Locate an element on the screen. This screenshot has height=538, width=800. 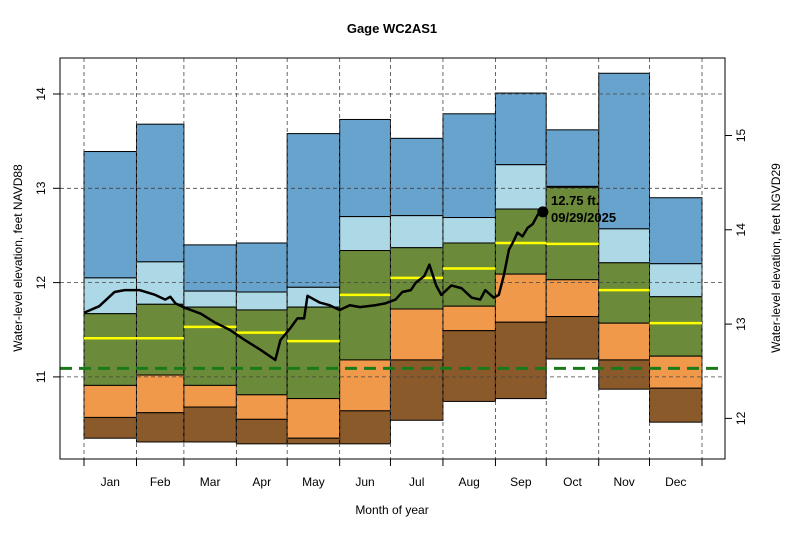
x-axis-label: Month of year is located at coordinates (391, 510).